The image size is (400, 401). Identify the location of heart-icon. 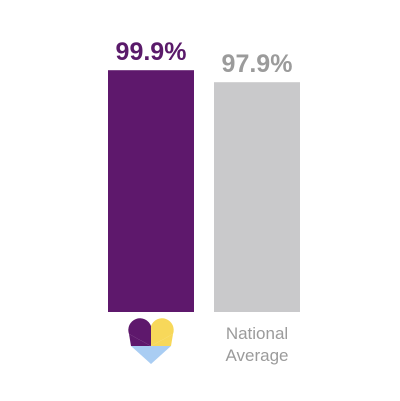
(151, 341).